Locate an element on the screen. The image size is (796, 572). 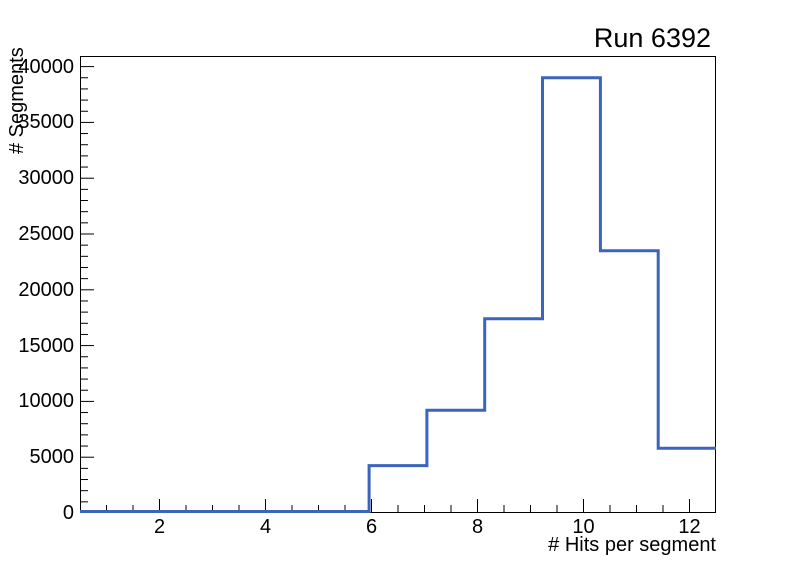
x-tick-label: 4 is located at coordinates (265, 527).